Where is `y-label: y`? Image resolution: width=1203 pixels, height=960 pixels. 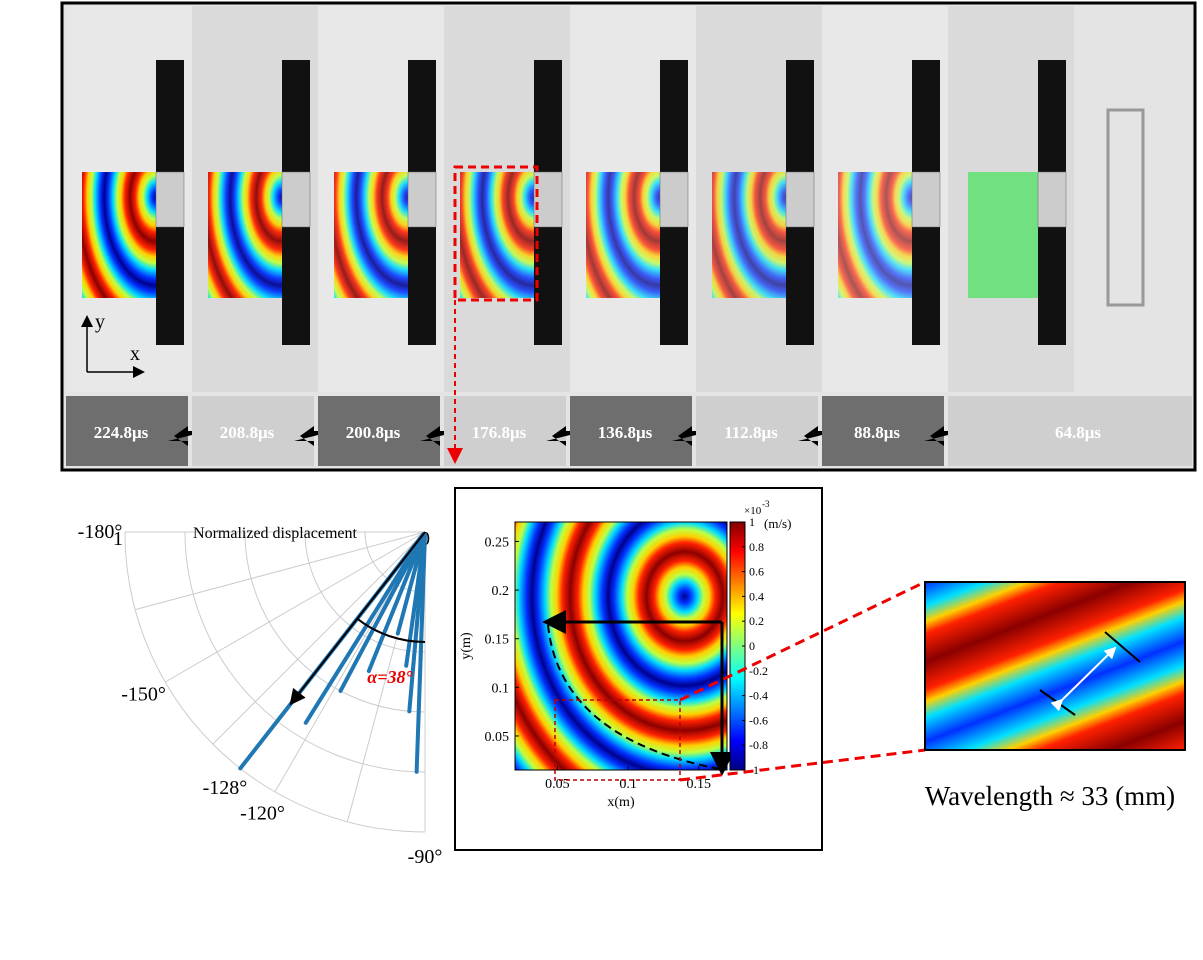 y-label: y is located at coordinates (100, 322).